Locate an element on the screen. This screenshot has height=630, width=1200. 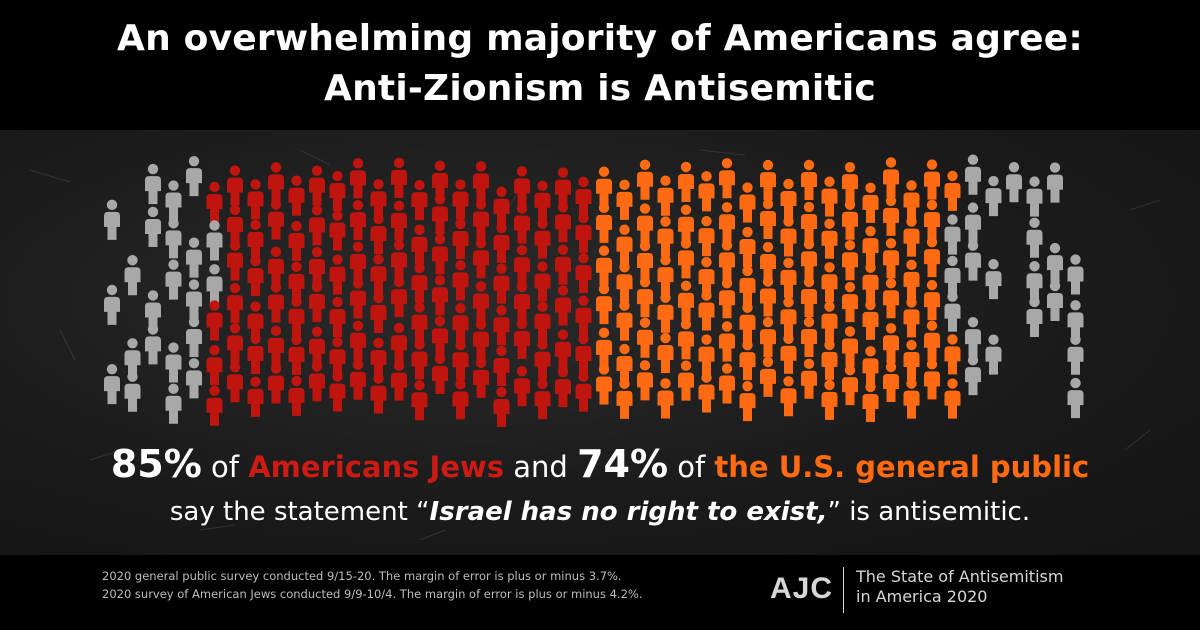
report-title-line-1: The State of Antisemitism is located at coordinates (960, 576).